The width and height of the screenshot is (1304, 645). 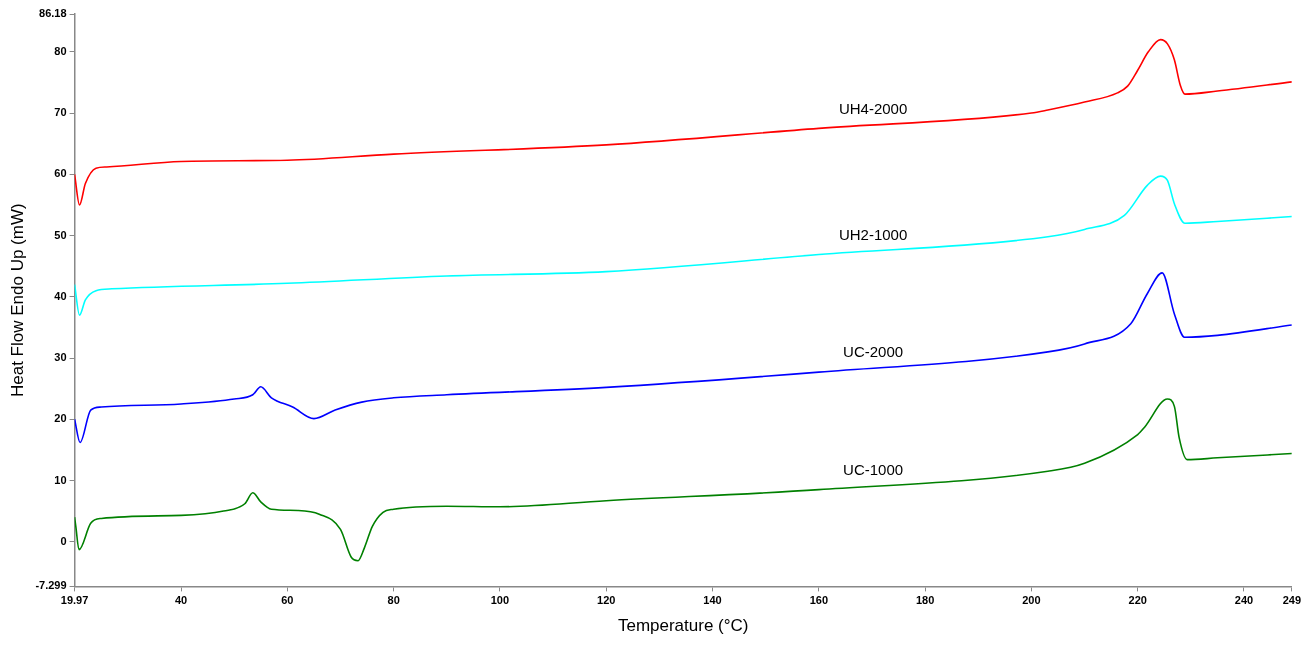 What do you see at coordinates (181, 600) in the screenshot?
I see `x-tick-label: 40` at bounding box center [181, 600].